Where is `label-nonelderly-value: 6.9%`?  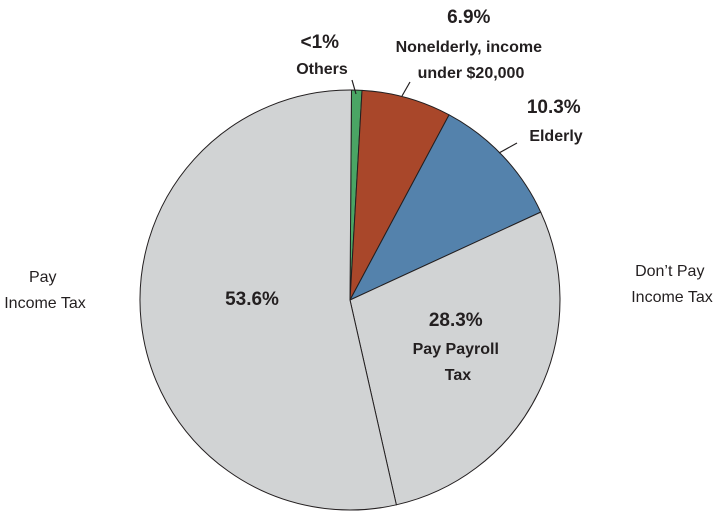
label-nonelderly-value: 6.9% is located at coordinates (468, 17).